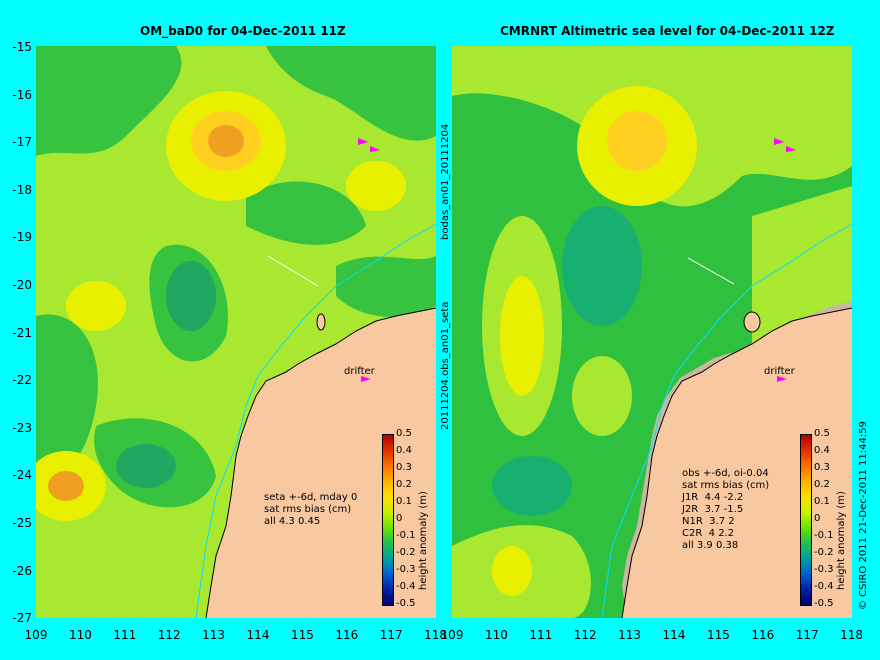  What do you see at coordinates (22, 285) in the screenshot?
I see `latitude-tick-label: -20` at bounding box center [22, 285].